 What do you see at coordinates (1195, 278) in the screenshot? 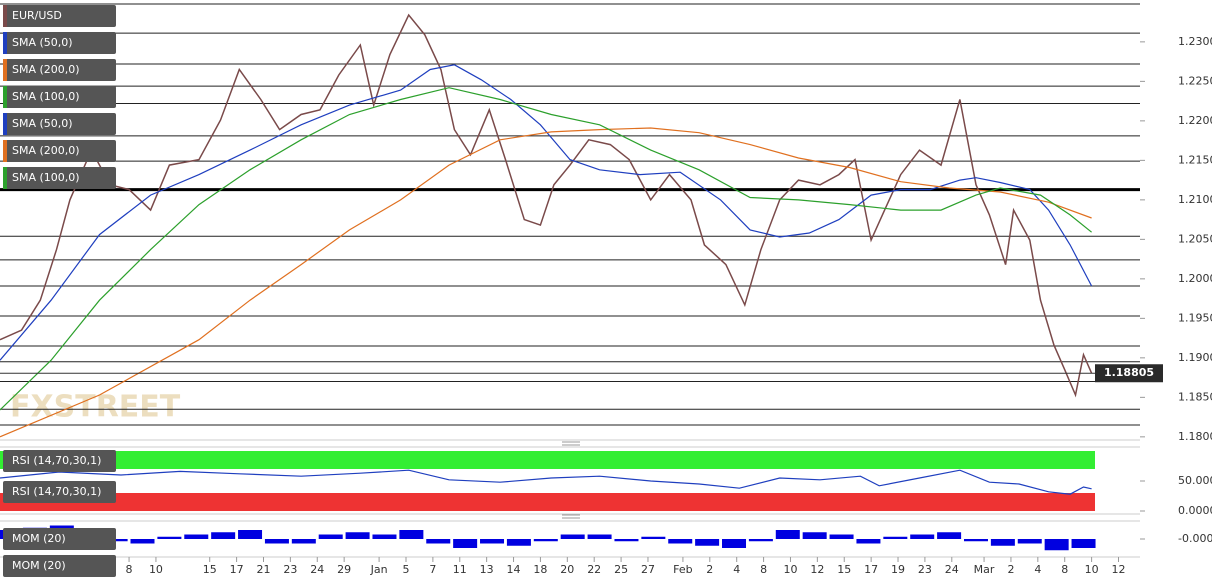
I see `y-tick-label: 1.2000` at bounding box center [1195, 278].